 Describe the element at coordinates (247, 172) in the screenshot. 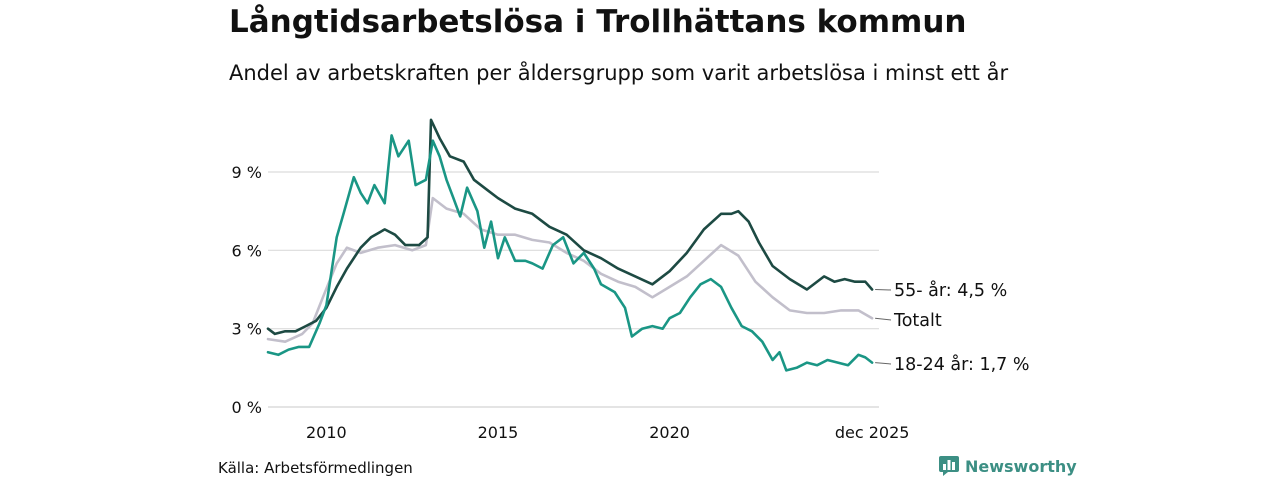

I see `y-tick-label-3: 9 %` at that location.